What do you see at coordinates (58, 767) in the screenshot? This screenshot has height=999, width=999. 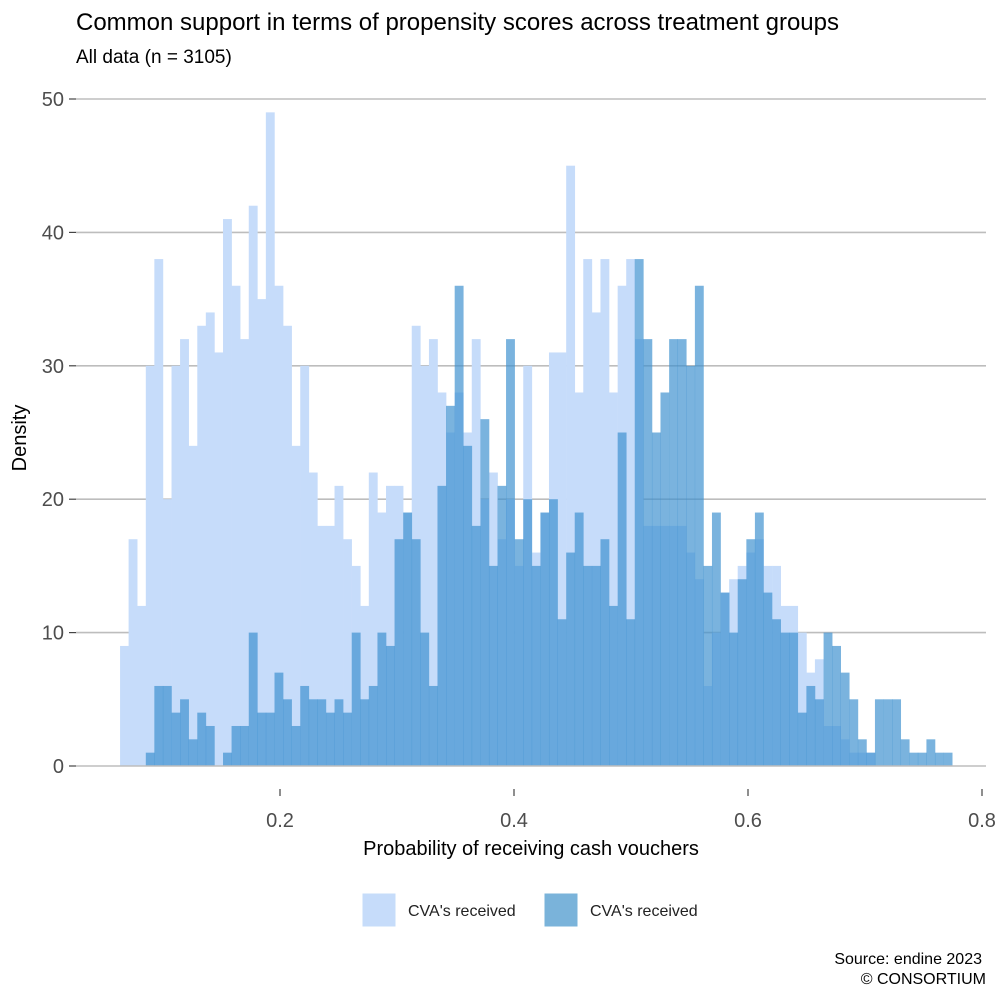 I see `y-tick-label-0: 0` at bounding box center [58, 767].